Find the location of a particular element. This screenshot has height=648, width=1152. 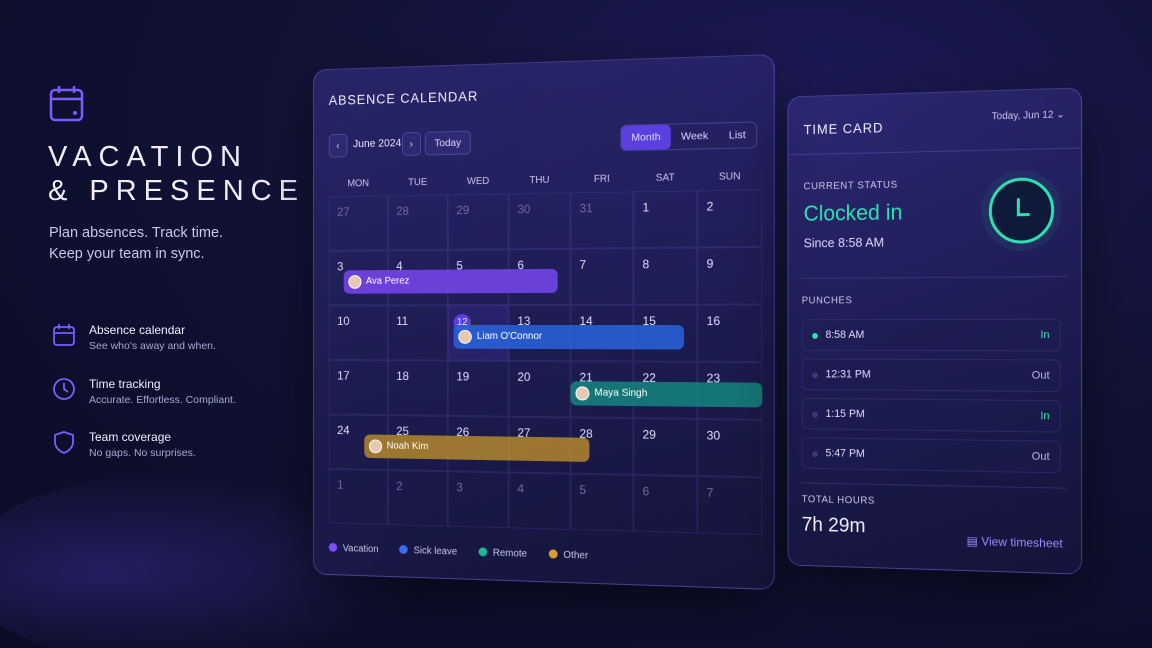

legend-item: Remote is located at coordinates (502, 553).